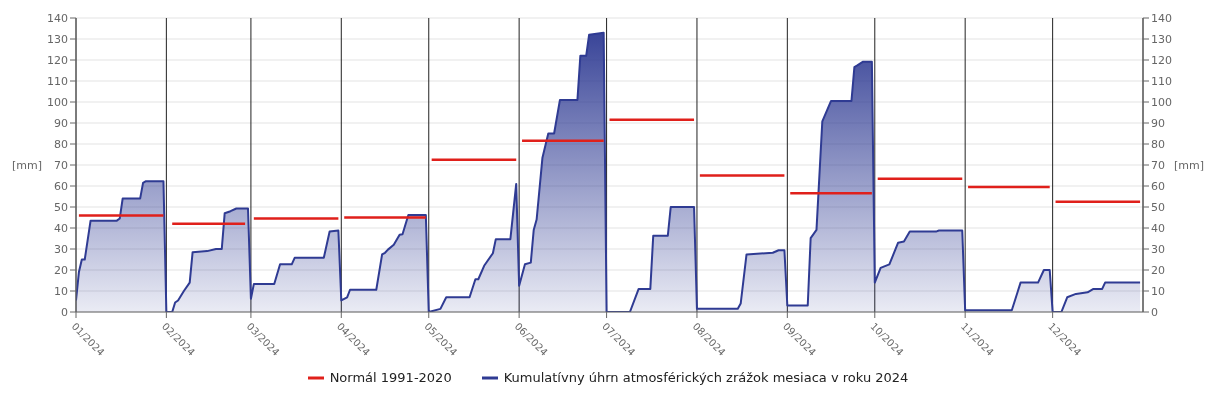 The width and height of the screenshot is (1216, 405). Describe the element at coordinates (1158, 123) in the screenshot. I see `y2-tick-label: 90` at that location.